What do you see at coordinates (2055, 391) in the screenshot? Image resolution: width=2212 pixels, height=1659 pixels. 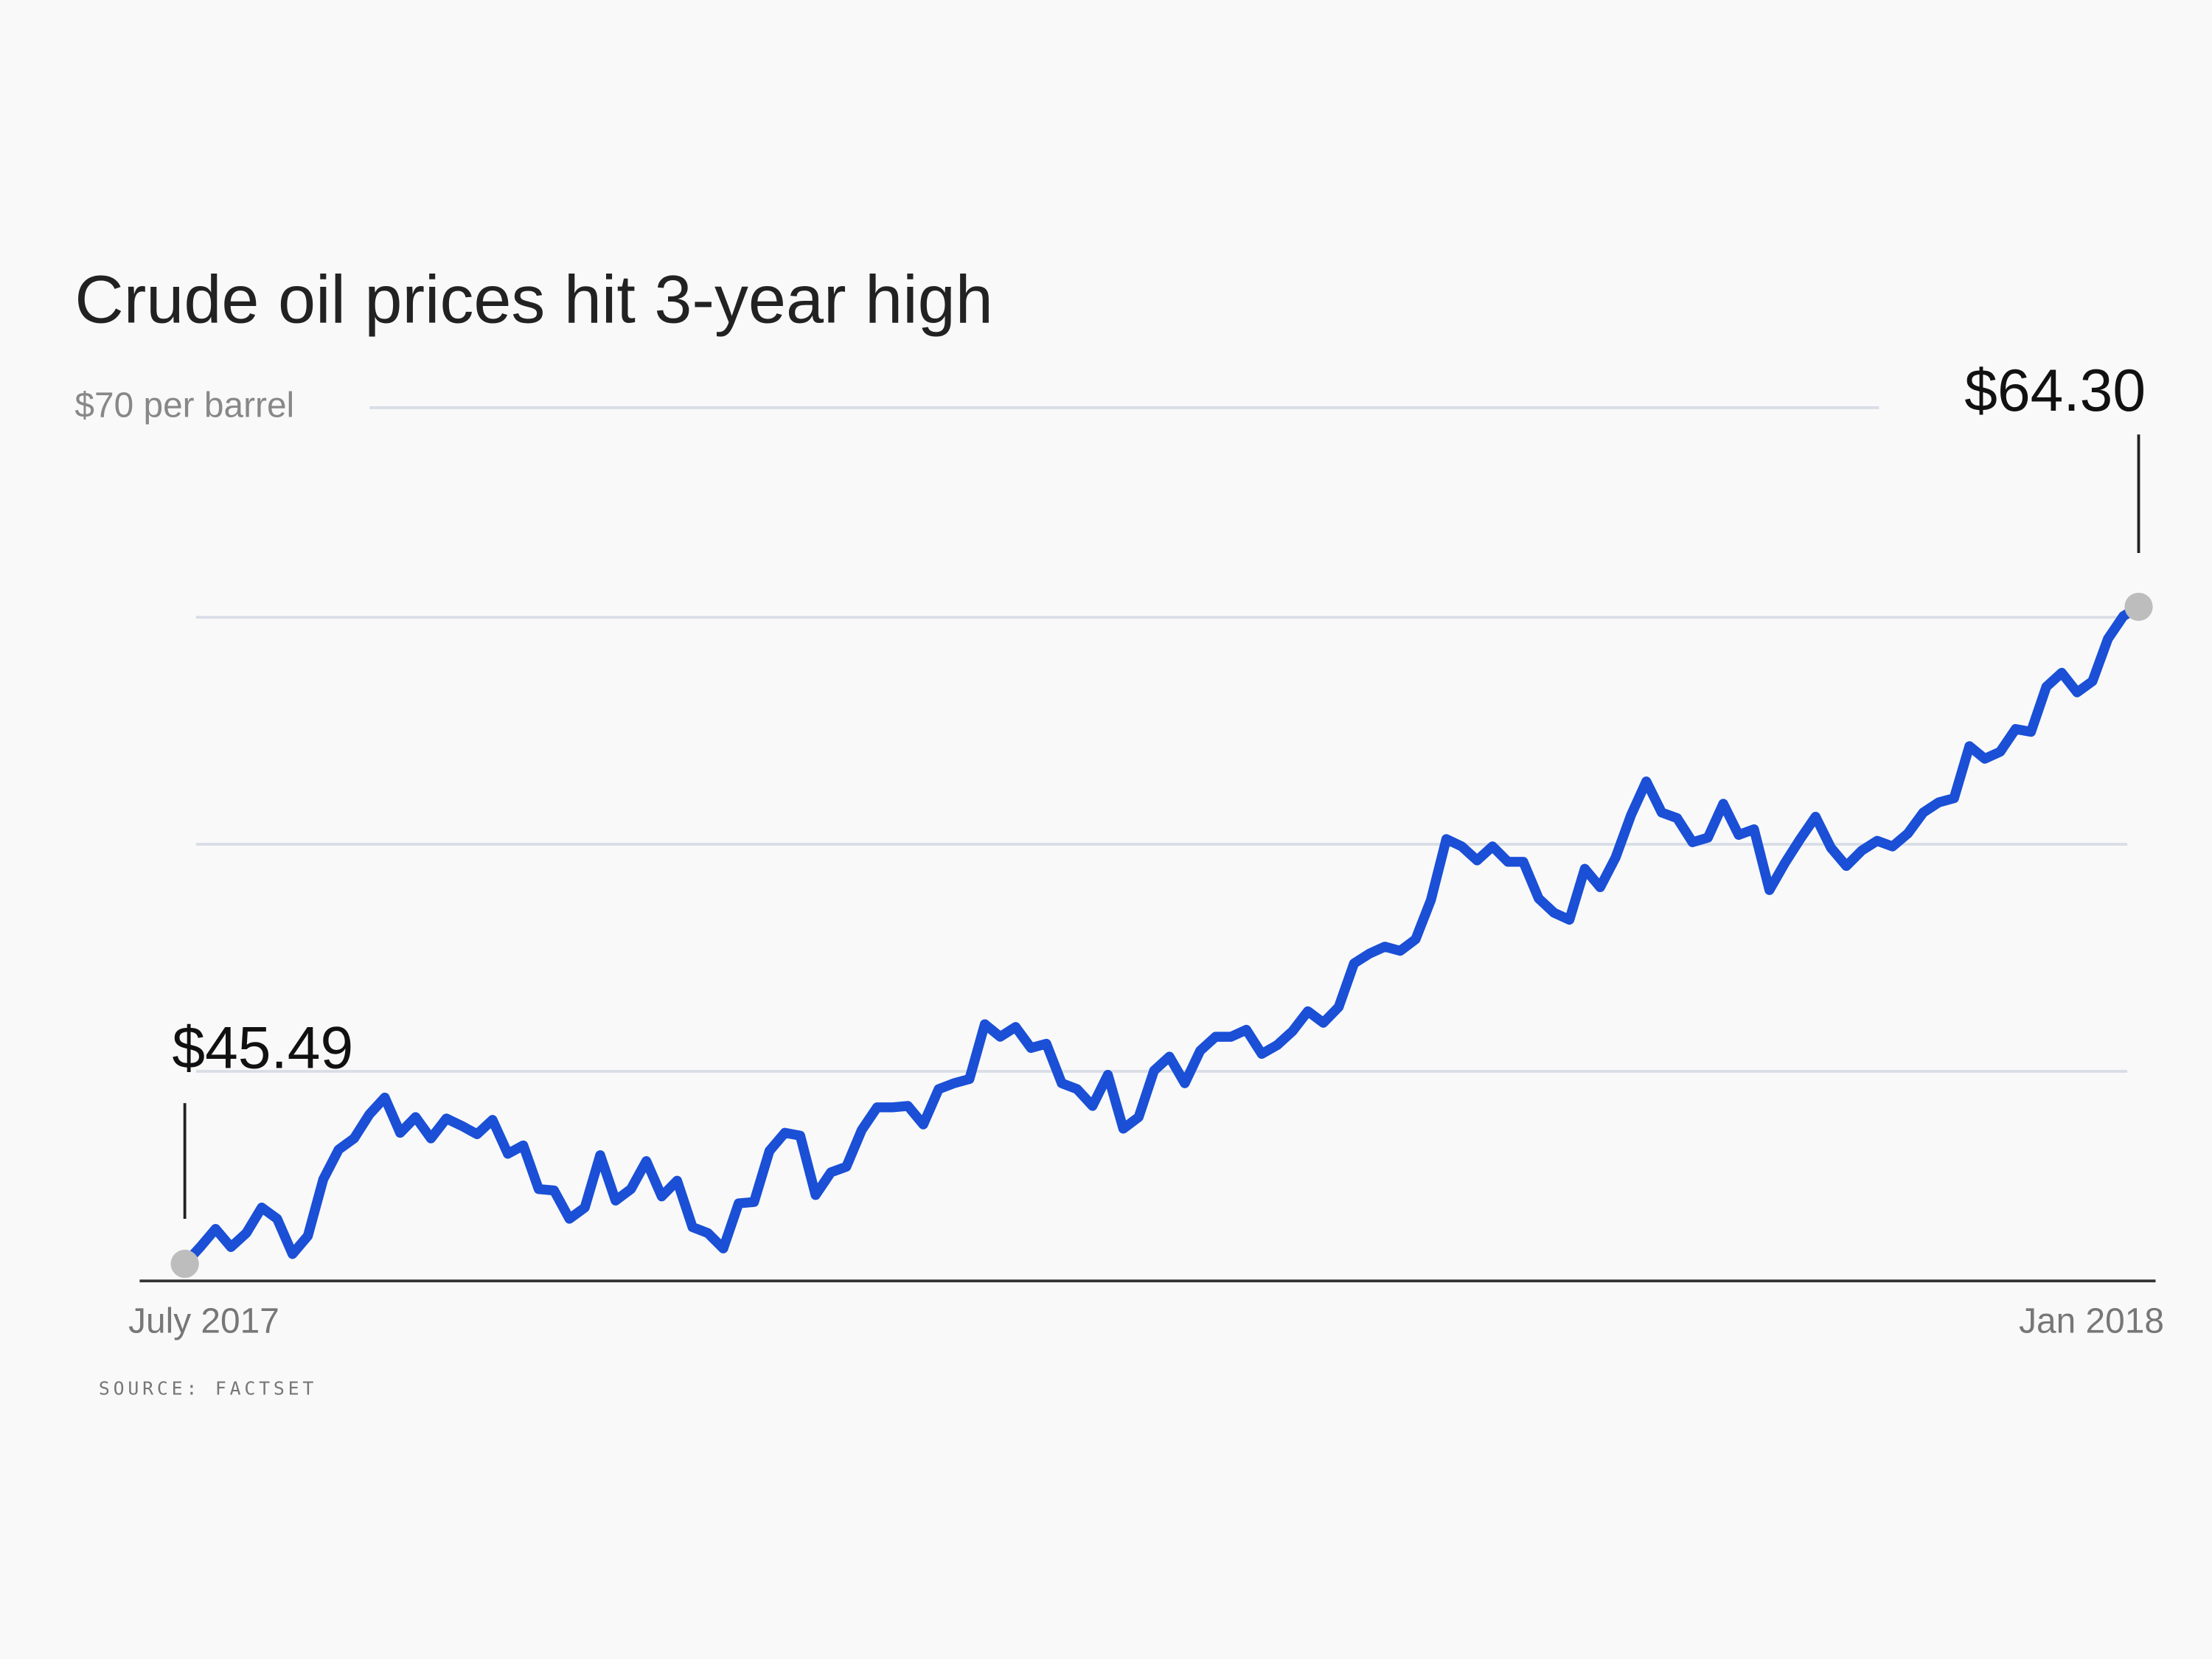 I see `value-label: $64.30` at bounding box center [2055, 391].